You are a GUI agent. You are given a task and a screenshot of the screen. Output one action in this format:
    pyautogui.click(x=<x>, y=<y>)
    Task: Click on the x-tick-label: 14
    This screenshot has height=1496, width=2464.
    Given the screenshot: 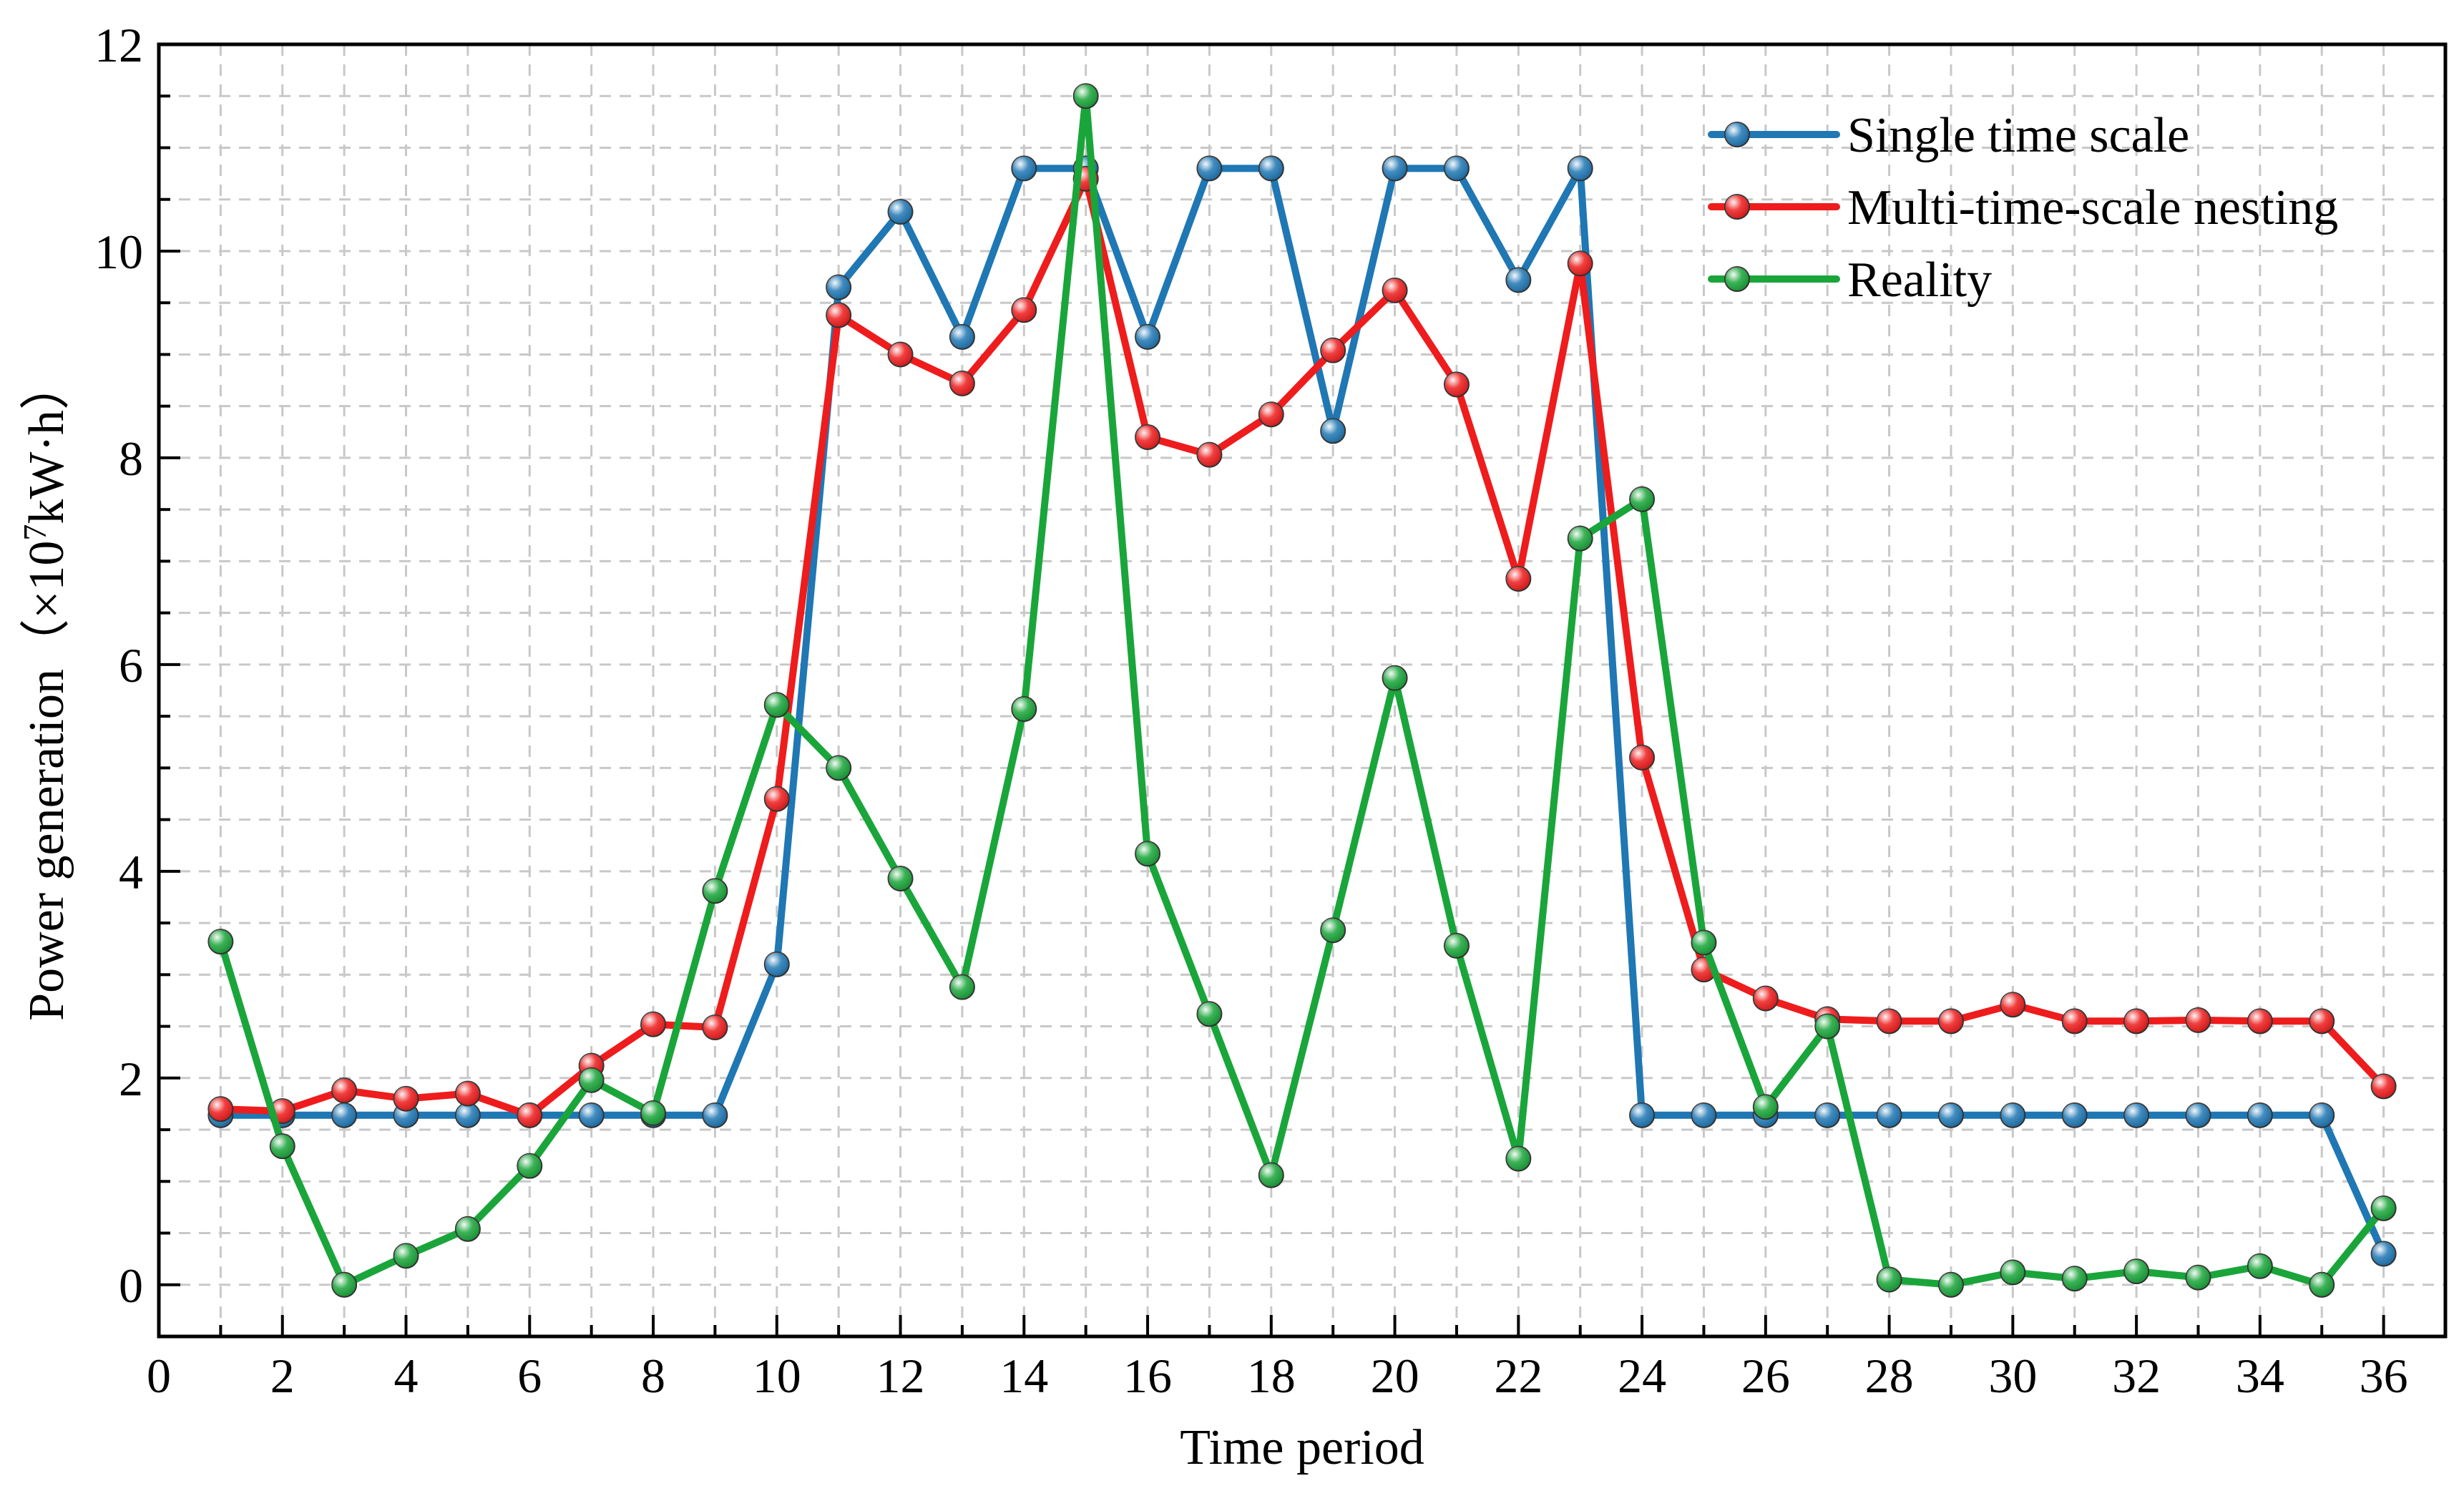 What is the action you would take?
    pyautogui.click(x=1023, y=1376)
    